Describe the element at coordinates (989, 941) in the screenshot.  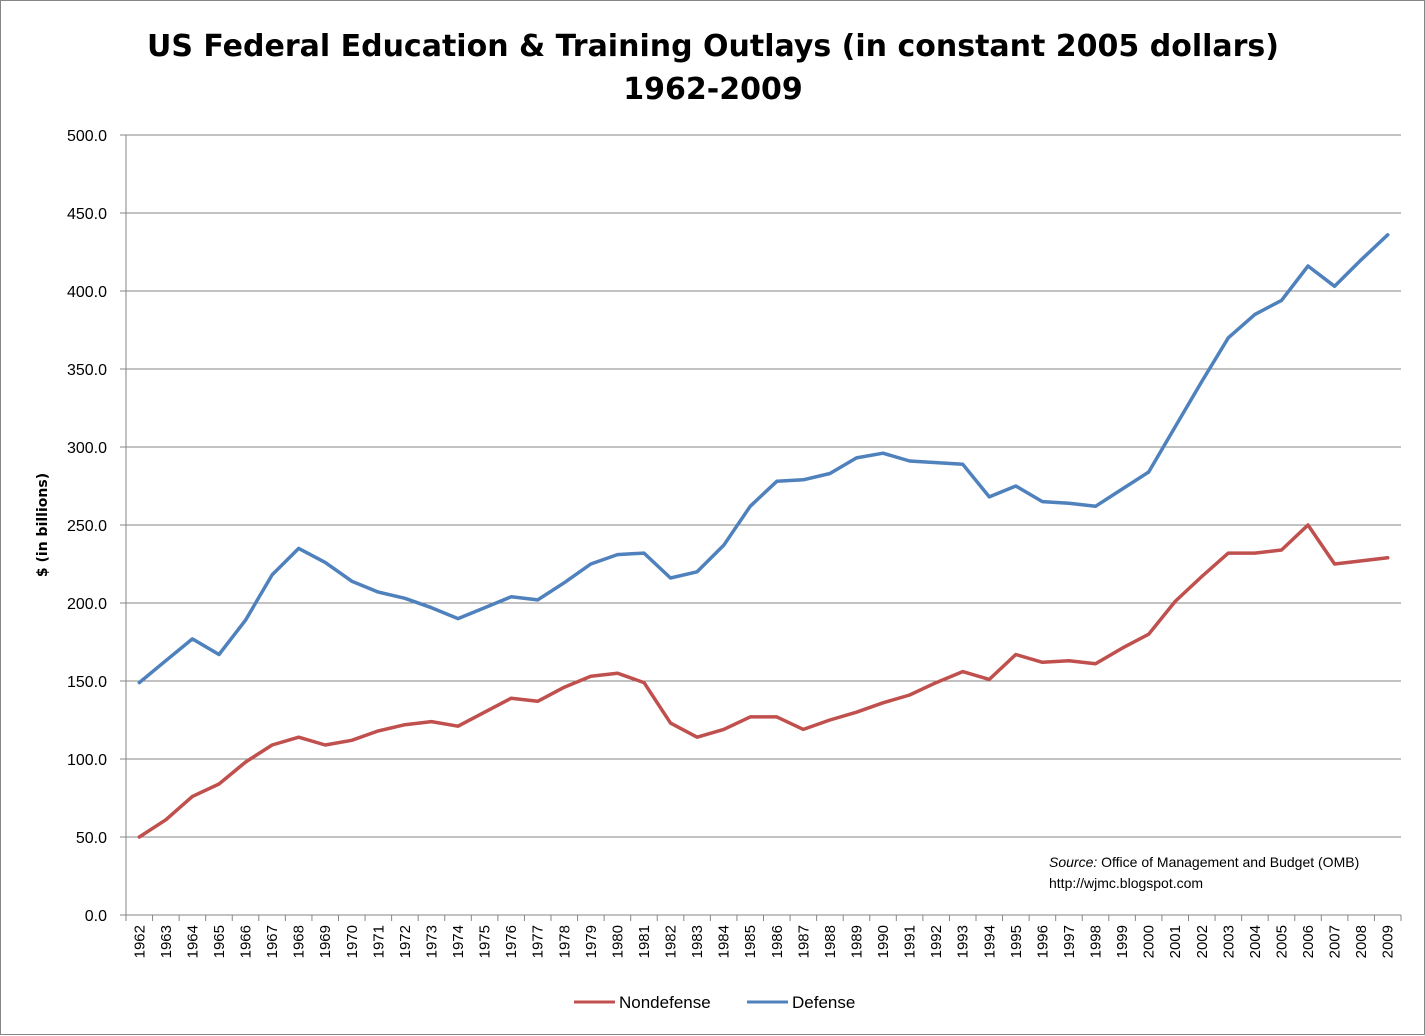
I see `x-tick-label: 1994` at that location.